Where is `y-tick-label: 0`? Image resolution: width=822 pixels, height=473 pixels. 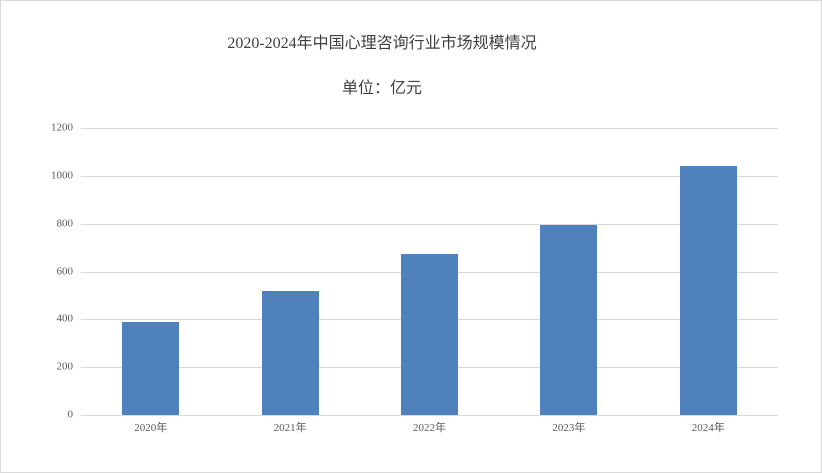
y-tick-label: 0 is located at coordinates (70, 414).